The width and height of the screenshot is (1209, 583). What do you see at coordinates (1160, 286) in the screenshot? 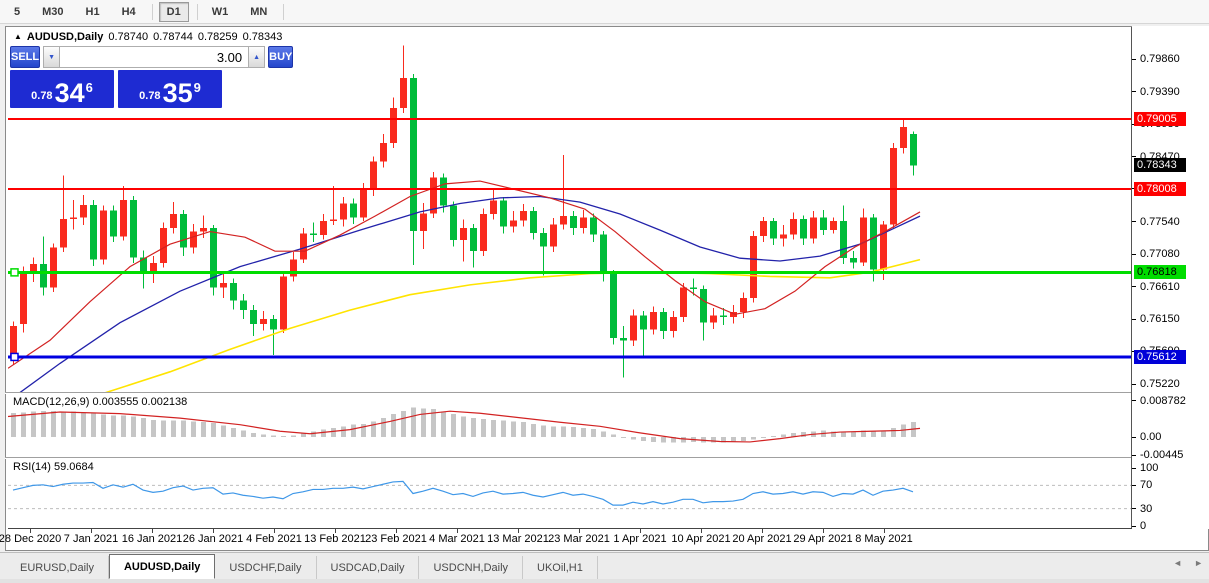
I see `price-tick-label: 0.76610` at bounding box center [1160, 286].